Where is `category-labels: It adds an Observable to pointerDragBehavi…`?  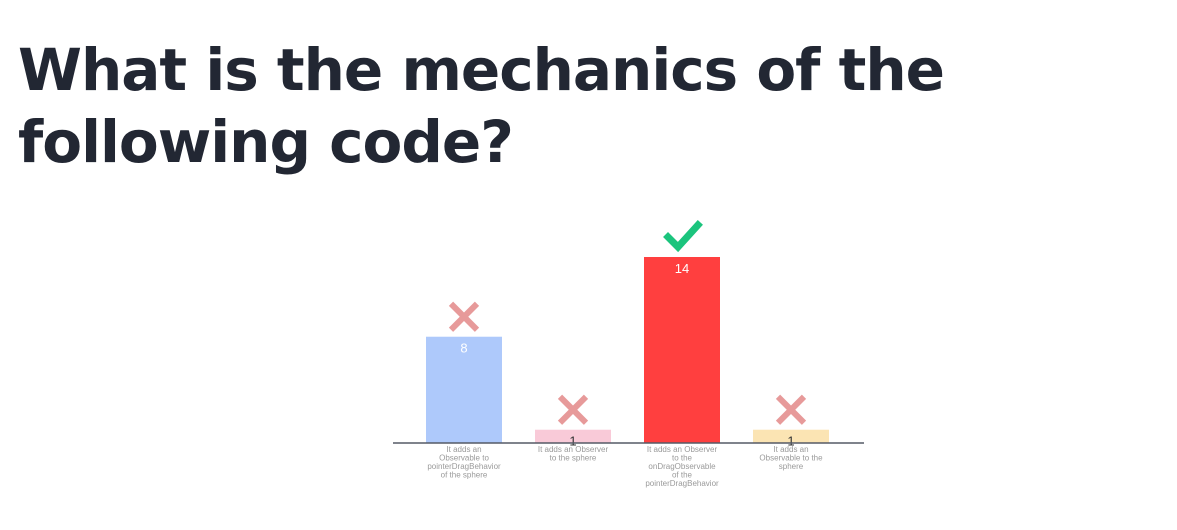 category-labels: It adds an Observable to pointerDragBehavi… is located at coordinates (625, 466).